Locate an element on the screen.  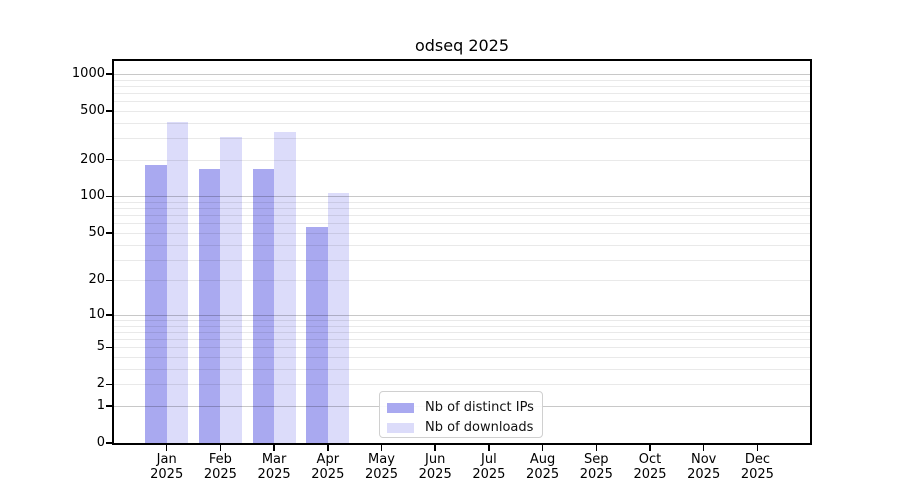
x-tick-mark-aug is located at coordinates (542, 448).